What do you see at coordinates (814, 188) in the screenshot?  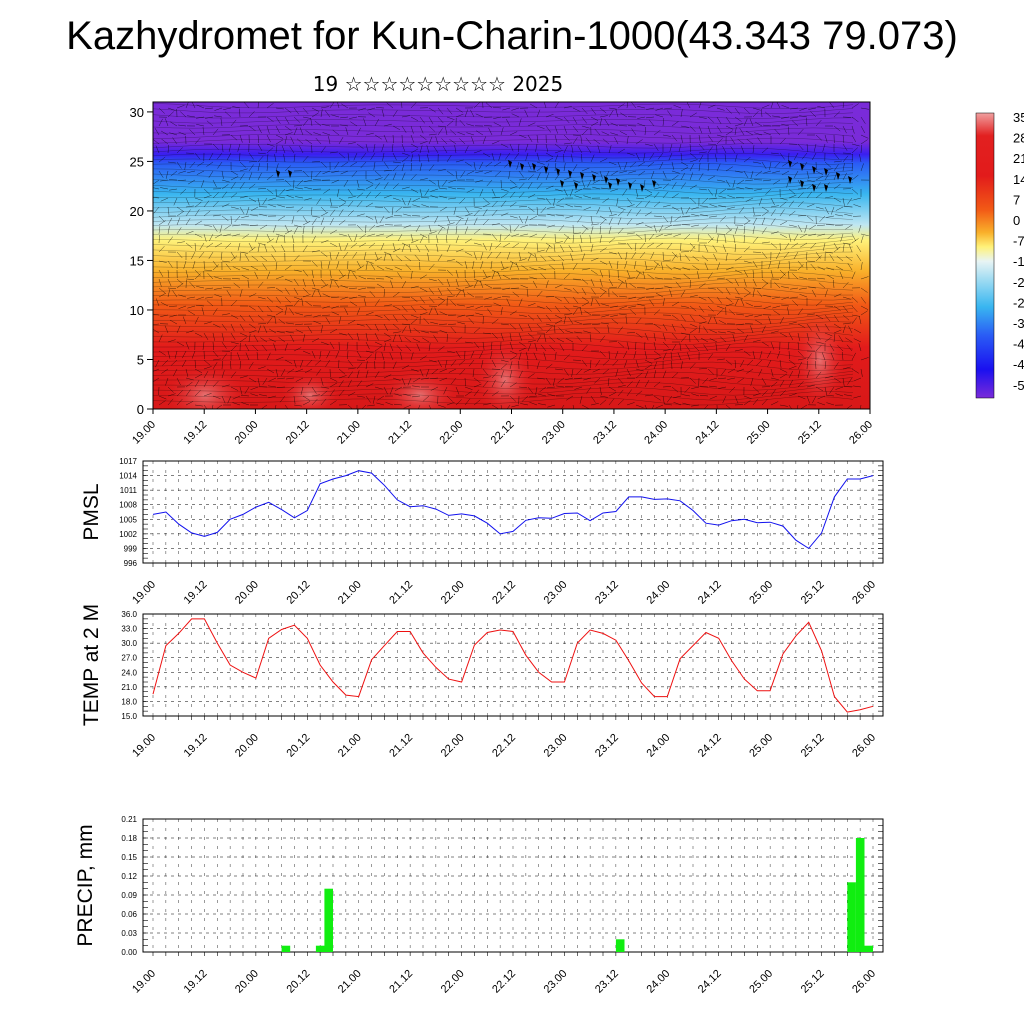 I see `wind-pennant` at bounding box center [814, 188].